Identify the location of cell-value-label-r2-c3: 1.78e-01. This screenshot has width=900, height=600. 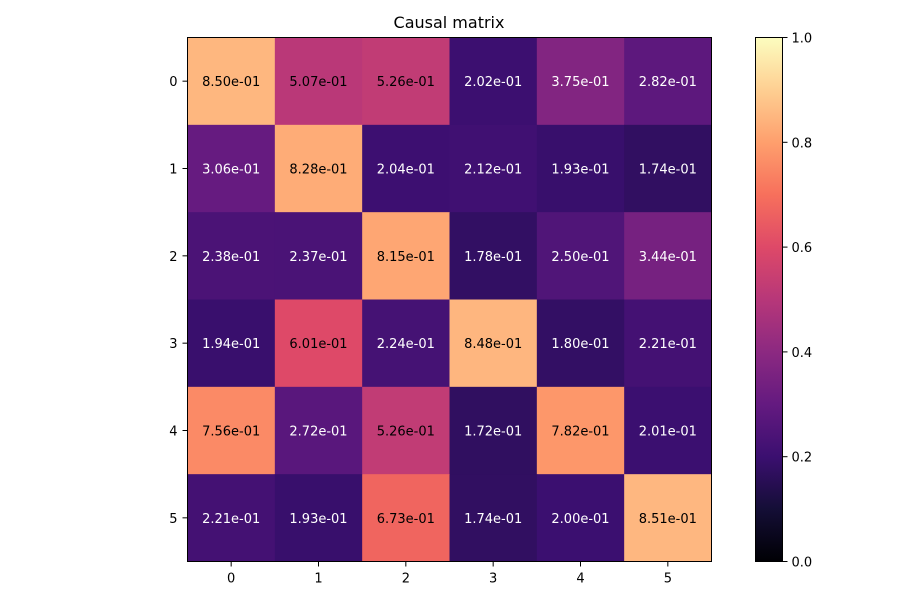
(493, 257).